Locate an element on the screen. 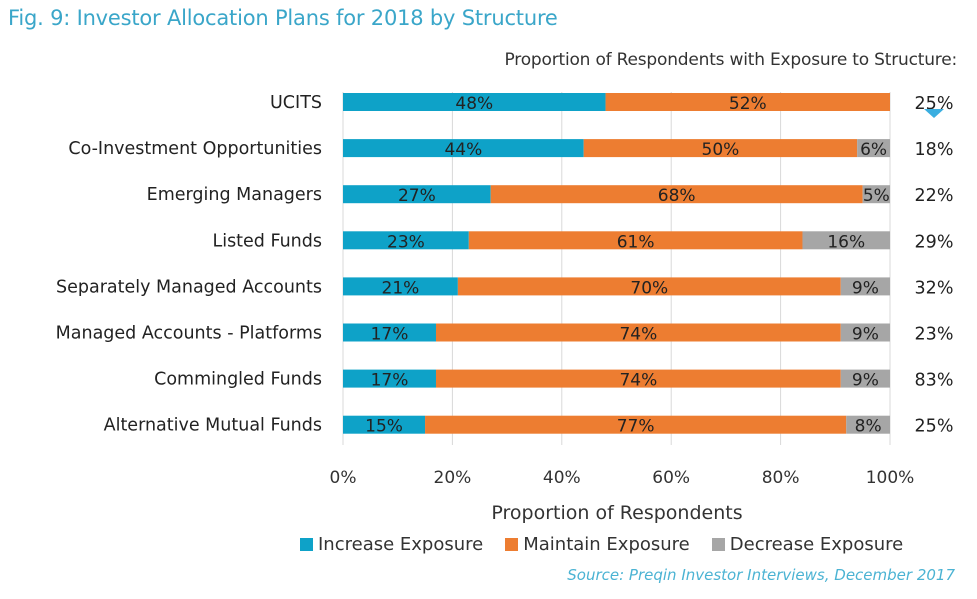 The height and width of the screenshot is (599, 977). legend-label-maintain: Maintain Exposure is located at coordinates (606, 544).